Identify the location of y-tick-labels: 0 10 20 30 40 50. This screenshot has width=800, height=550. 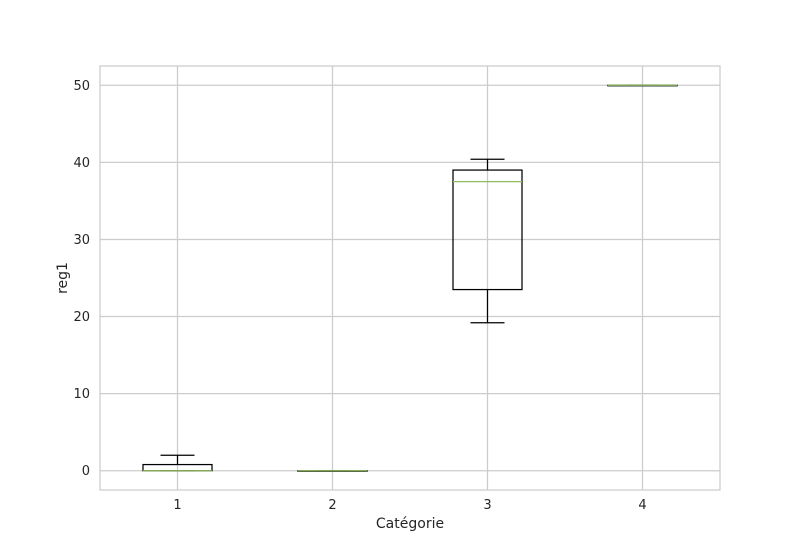
(81, 279).